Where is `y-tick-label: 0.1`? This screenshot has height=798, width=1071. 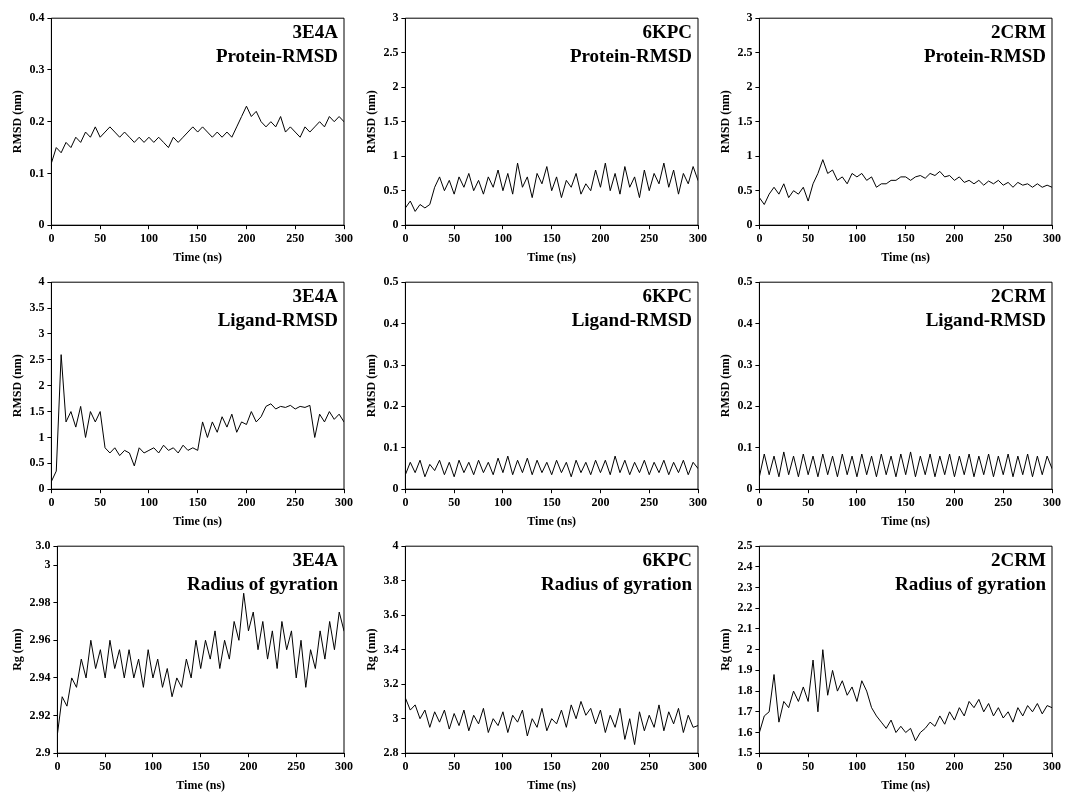 y-tick-label: 0.1 is located at coordinates (745, 446).